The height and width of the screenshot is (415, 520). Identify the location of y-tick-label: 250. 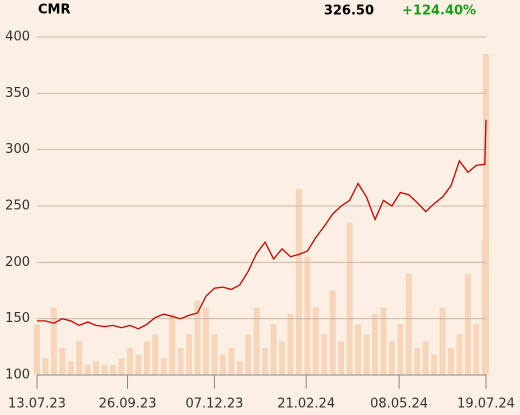
(17, 206).